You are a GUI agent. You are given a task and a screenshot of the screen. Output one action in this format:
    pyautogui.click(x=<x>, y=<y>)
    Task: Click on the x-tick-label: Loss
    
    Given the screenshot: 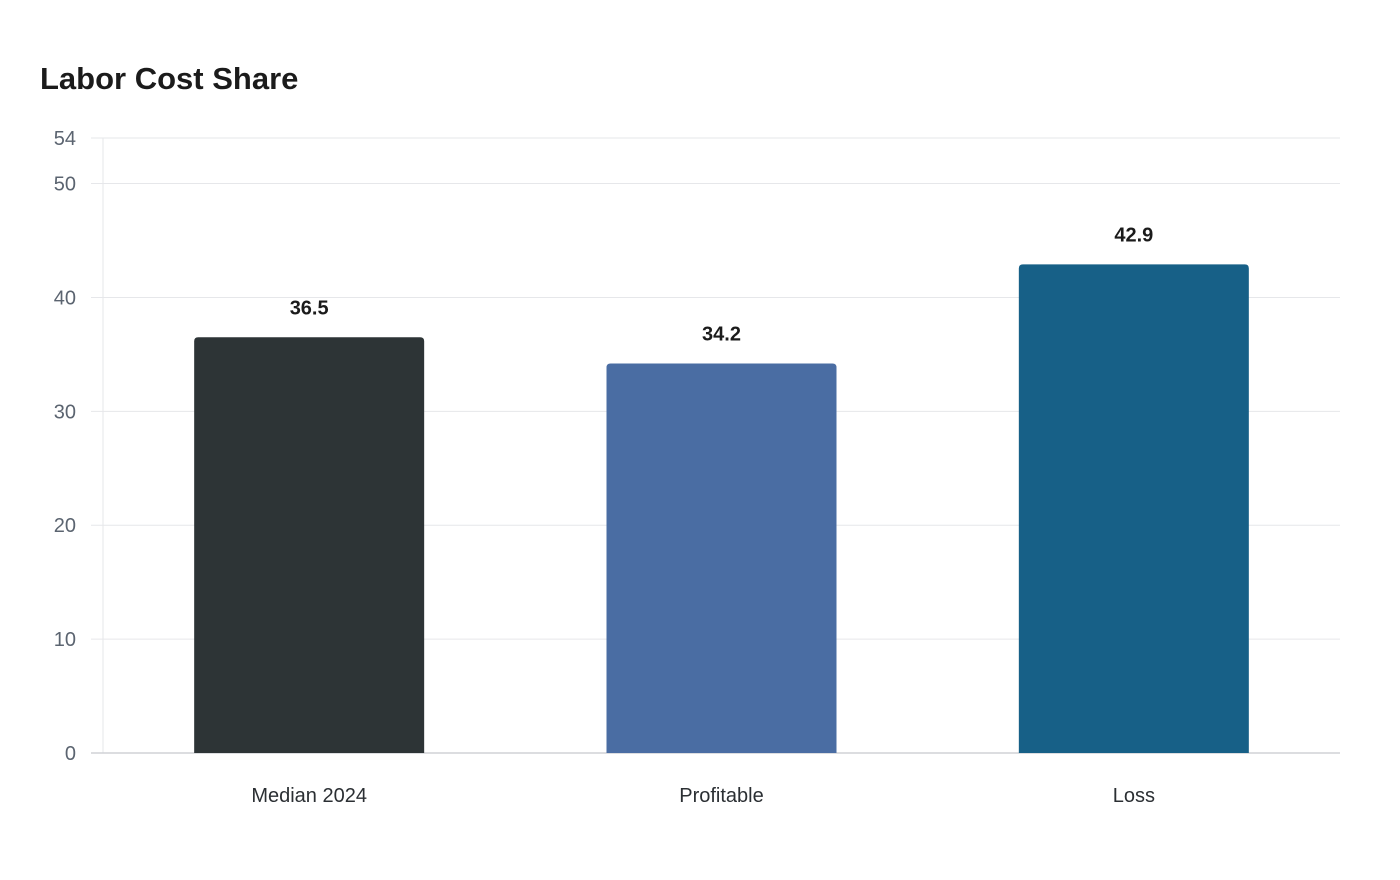 What is the action you would take?
    pyautogui.click(x=1134, y=796)
    